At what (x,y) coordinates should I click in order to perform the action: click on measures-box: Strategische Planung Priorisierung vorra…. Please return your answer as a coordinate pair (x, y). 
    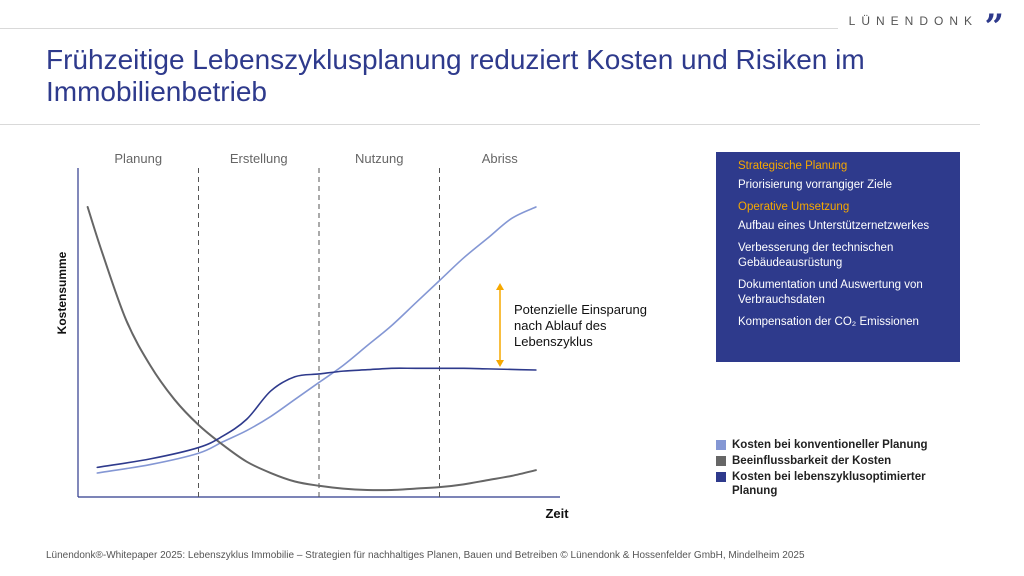
    Looking at the image, I should click on (838, 257).